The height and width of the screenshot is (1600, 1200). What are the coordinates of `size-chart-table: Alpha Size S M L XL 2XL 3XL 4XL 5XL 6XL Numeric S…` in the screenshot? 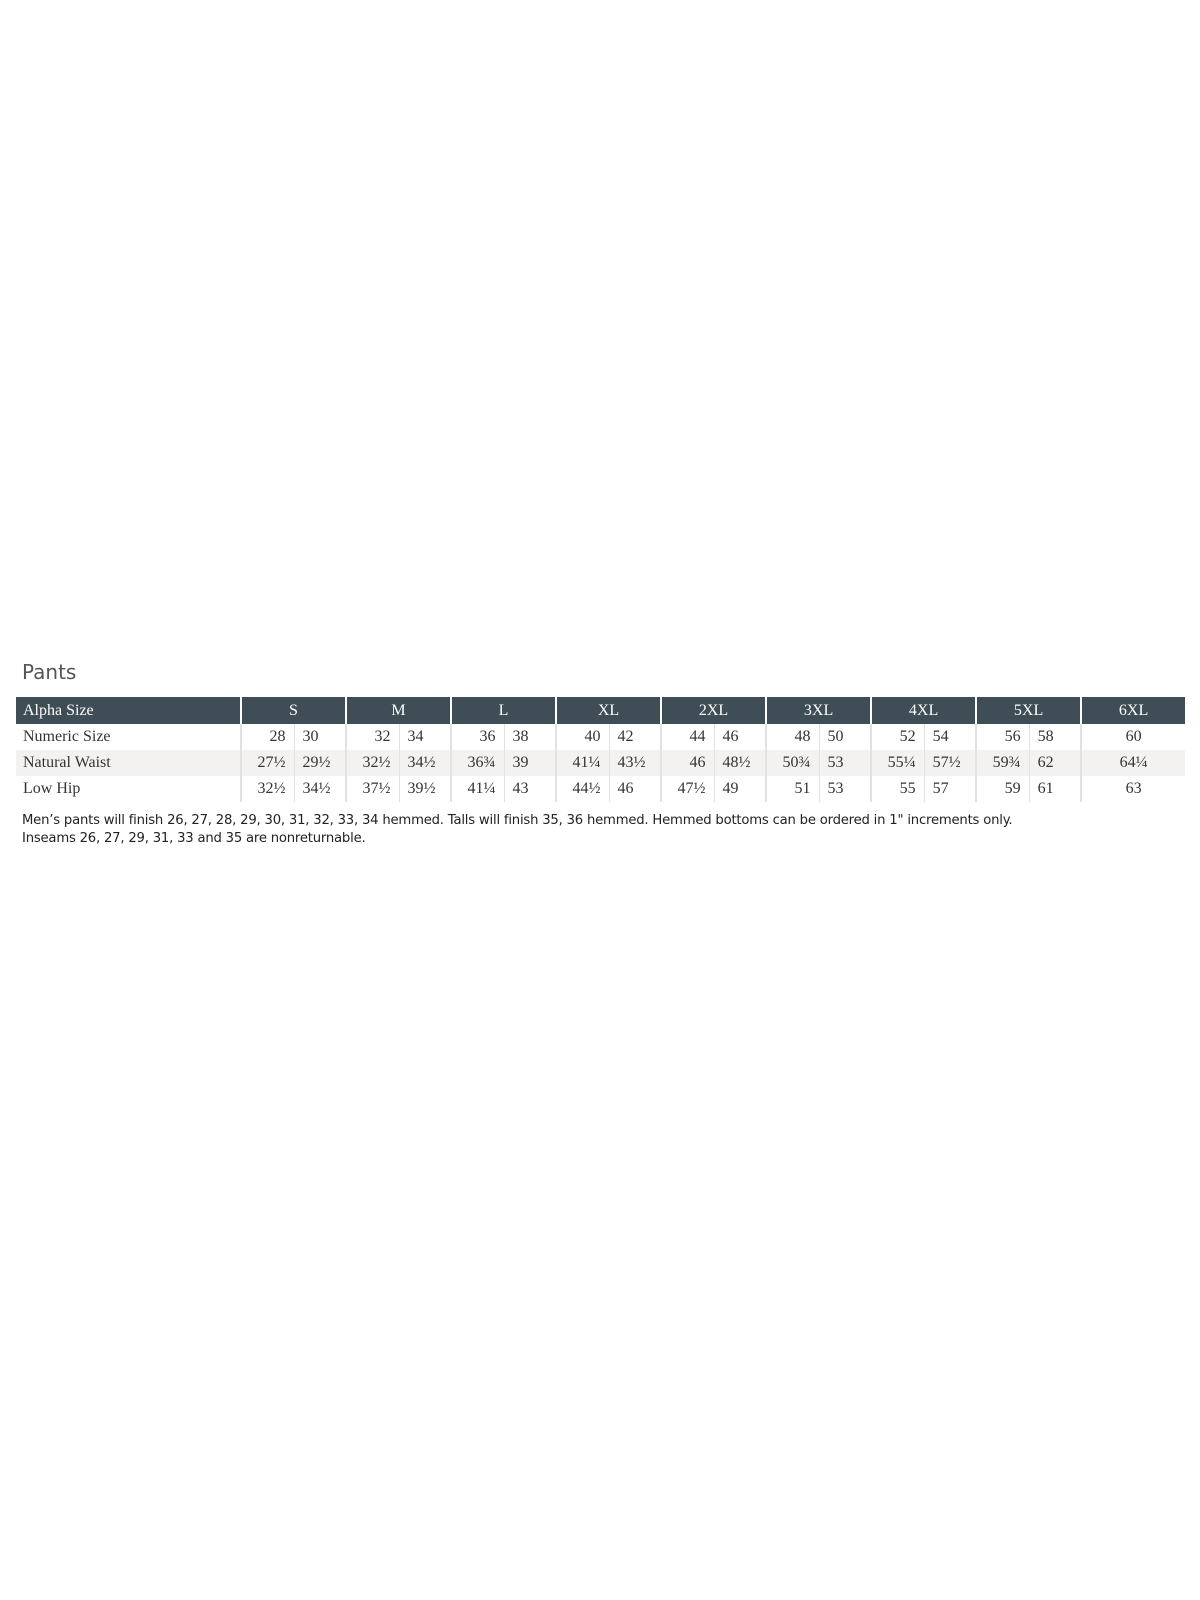 It's located at (601, 749).